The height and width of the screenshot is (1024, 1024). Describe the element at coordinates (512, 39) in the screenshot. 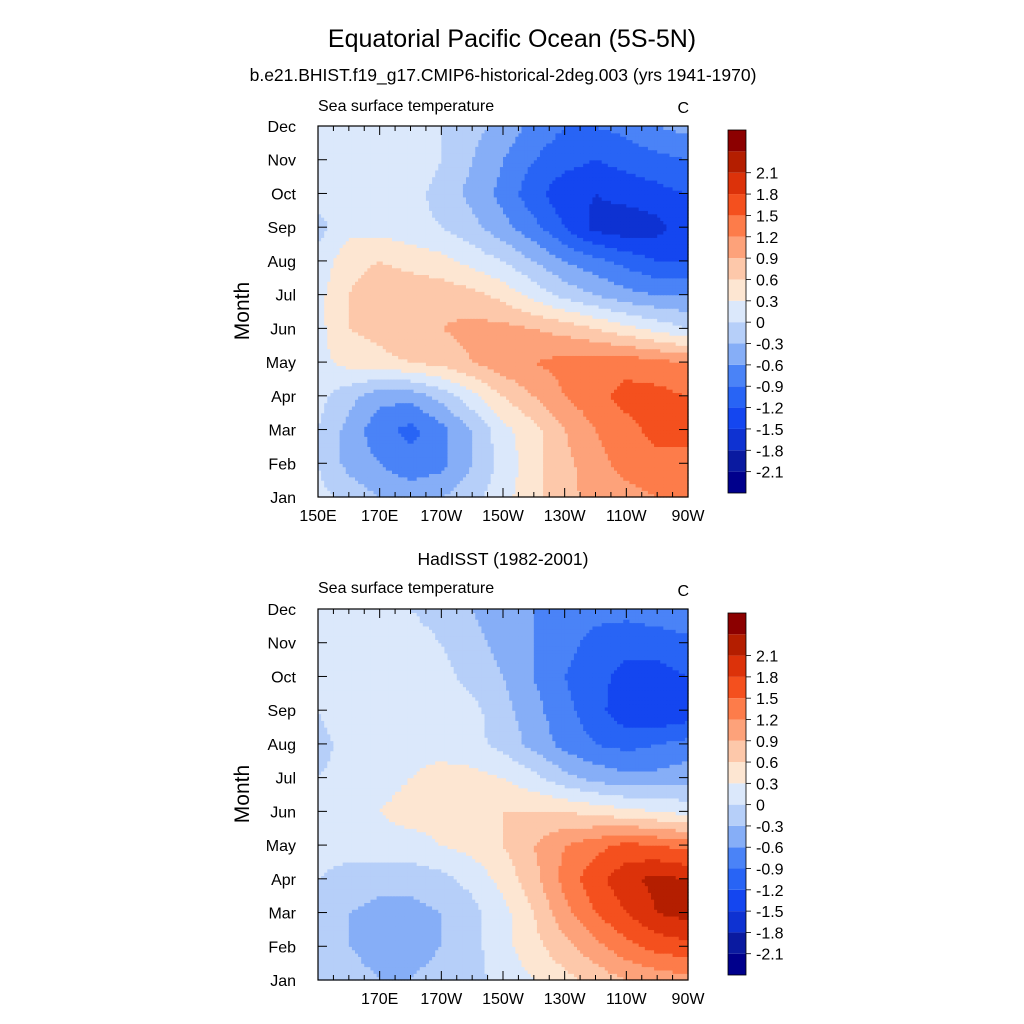

I see `figure-title: Equatorial Pacific Ocean (5S-5N)` at that location.